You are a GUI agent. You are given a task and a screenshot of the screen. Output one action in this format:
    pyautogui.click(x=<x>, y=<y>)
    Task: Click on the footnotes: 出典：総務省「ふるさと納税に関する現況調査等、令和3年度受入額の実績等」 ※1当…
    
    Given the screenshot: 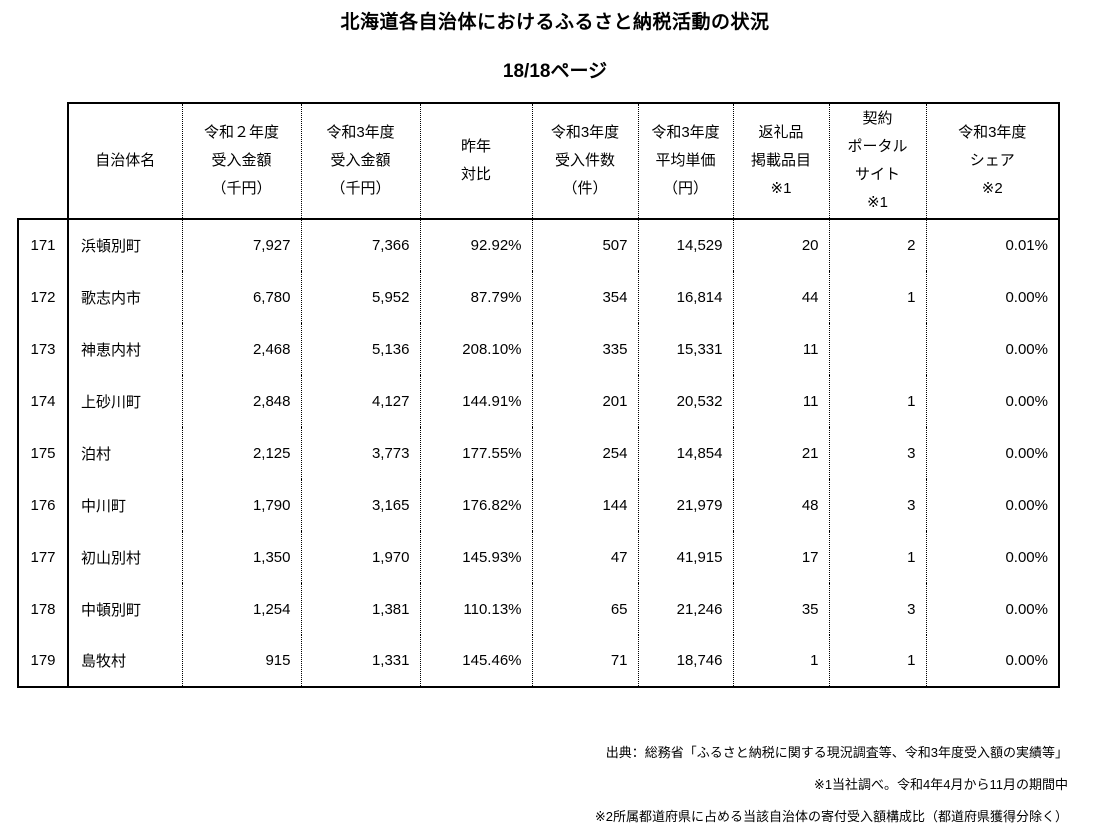 What is the action you would take?
    pyautogui.click(x=618, y=785)
    